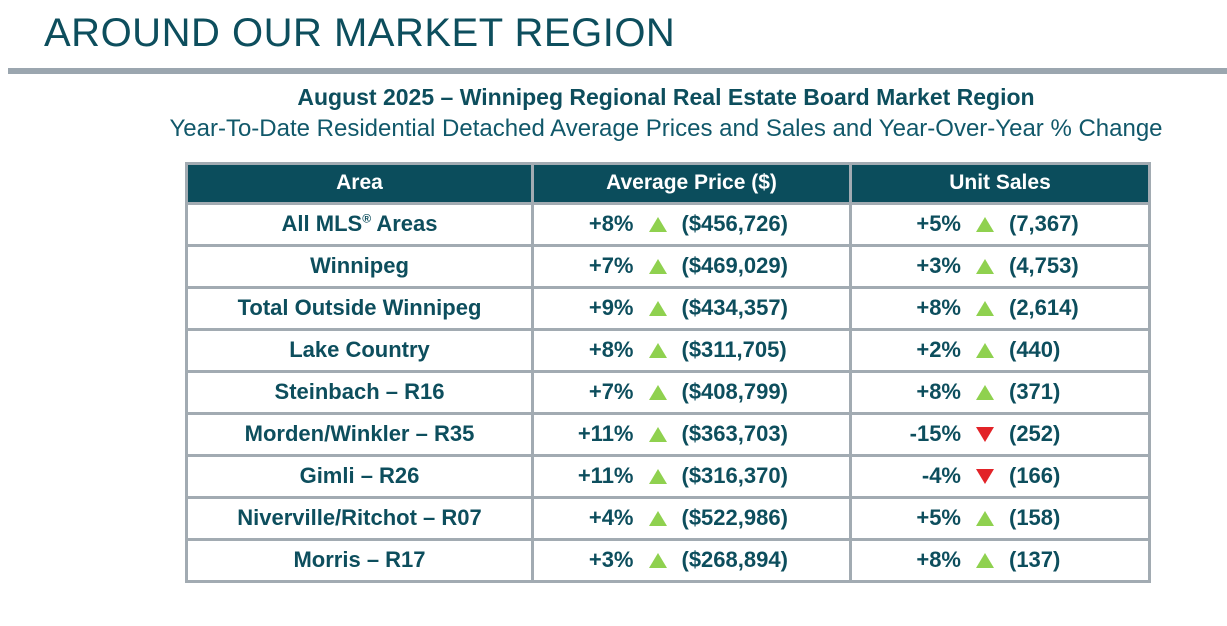  I want to click on price-cell: +9% ($434,357), so click(691, 308).